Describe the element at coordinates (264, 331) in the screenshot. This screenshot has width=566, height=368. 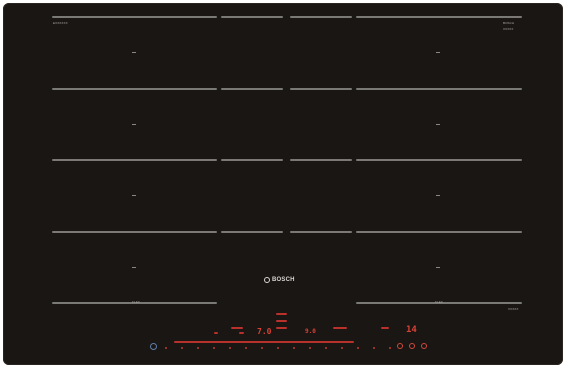
I see `power-level-display: 7.0` at that location.